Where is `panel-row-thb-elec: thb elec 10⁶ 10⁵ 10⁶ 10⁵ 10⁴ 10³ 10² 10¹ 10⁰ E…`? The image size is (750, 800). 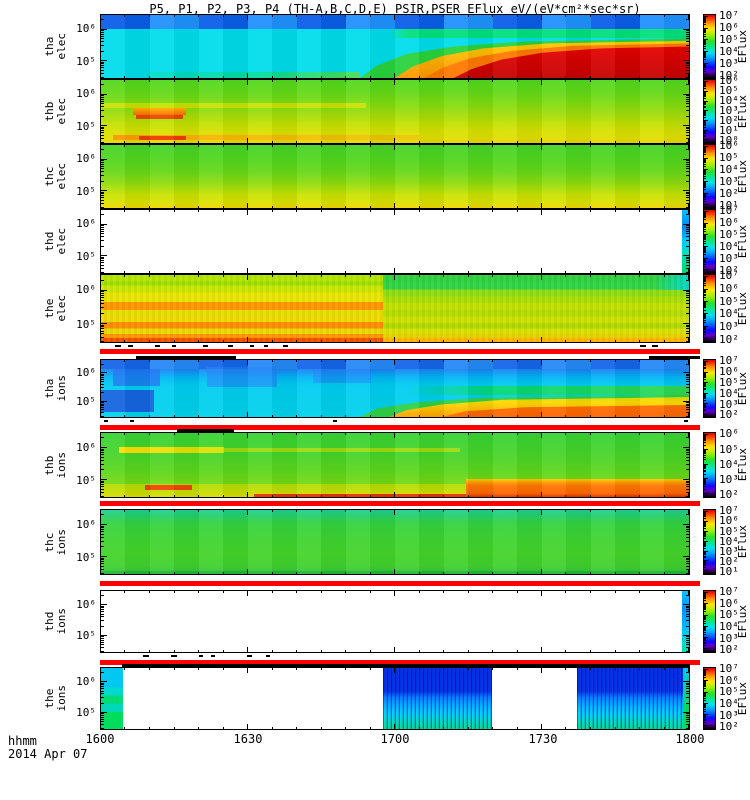 panel-row-thb-elec: thb elec 10⁶ 10⁵ 10⁶ 10⁵ 10⁴ 10³ 10² 10¹ 10⁰ E… is located at coordinates (375, 110).